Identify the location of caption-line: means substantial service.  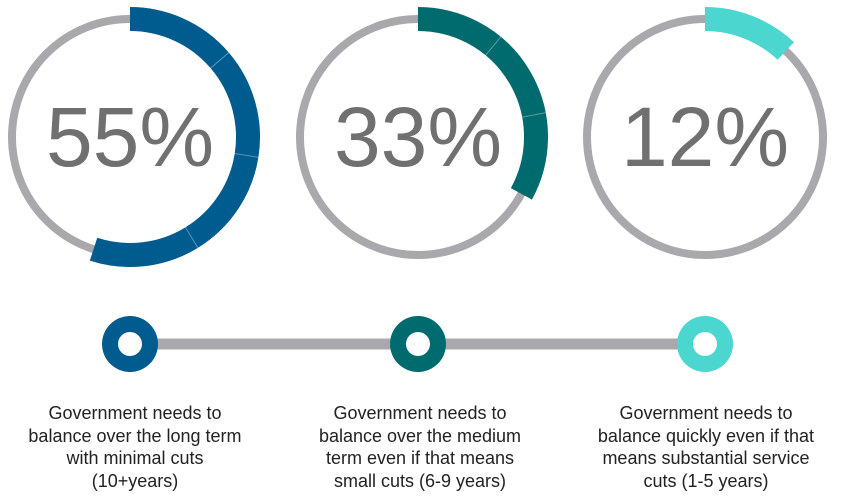
(706, 458).